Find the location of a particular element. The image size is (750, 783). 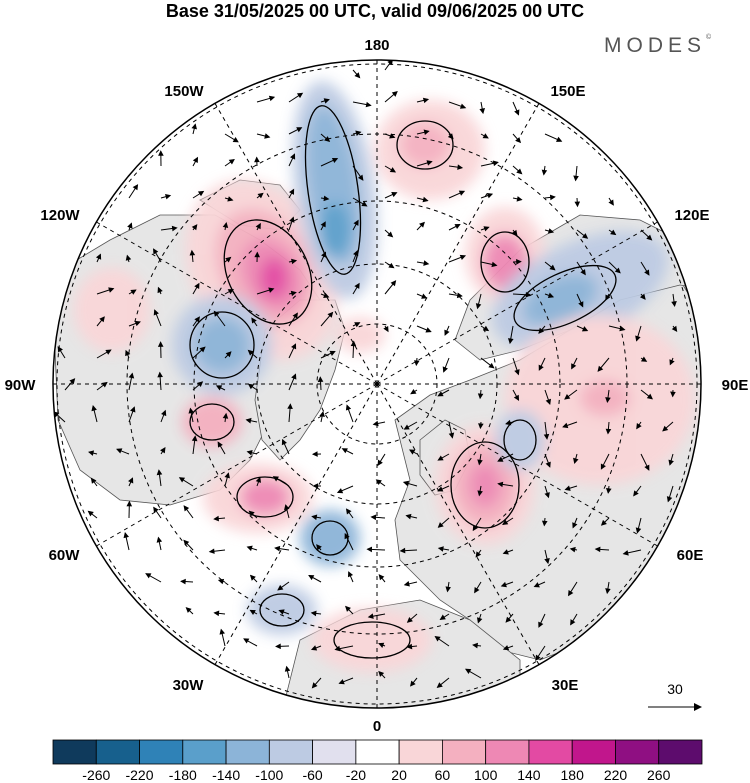

anomaly-ridge-west-america is located at coordinates (112, 310).